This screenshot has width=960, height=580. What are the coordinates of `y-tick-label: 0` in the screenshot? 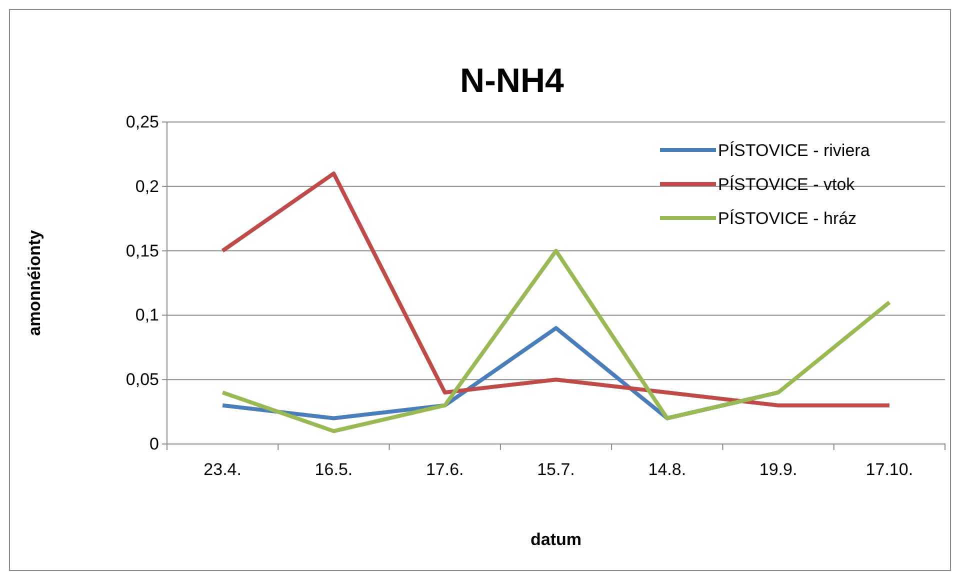 It's located at (154, 444).